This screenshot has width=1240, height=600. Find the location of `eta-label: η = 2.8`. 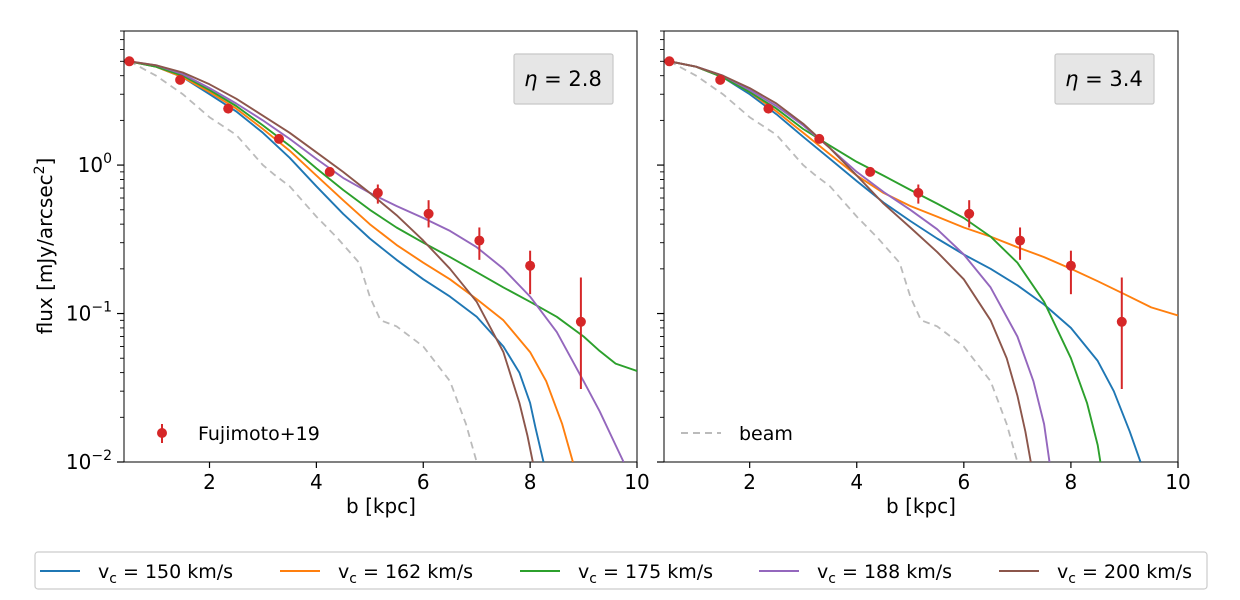

eta-label: η = 2.8 is located at coordinates (563, 79).